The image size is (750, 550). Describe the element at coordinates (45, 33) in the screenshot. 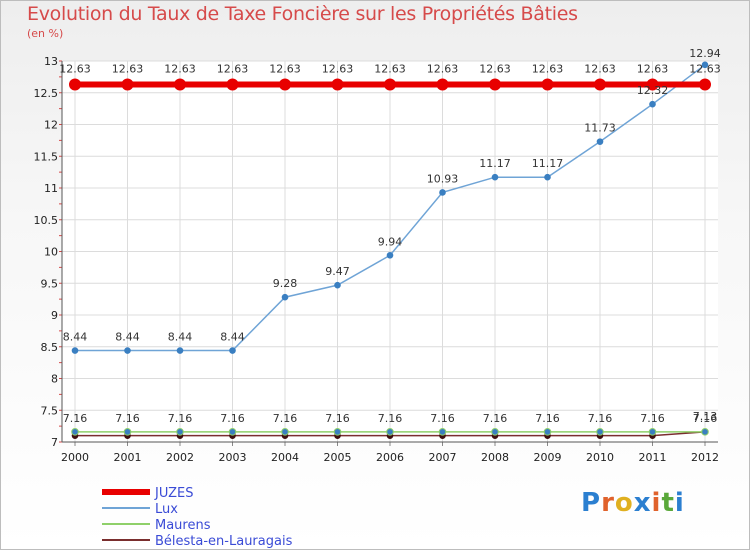

I see `chart-subtitle: (en %)` at that location.